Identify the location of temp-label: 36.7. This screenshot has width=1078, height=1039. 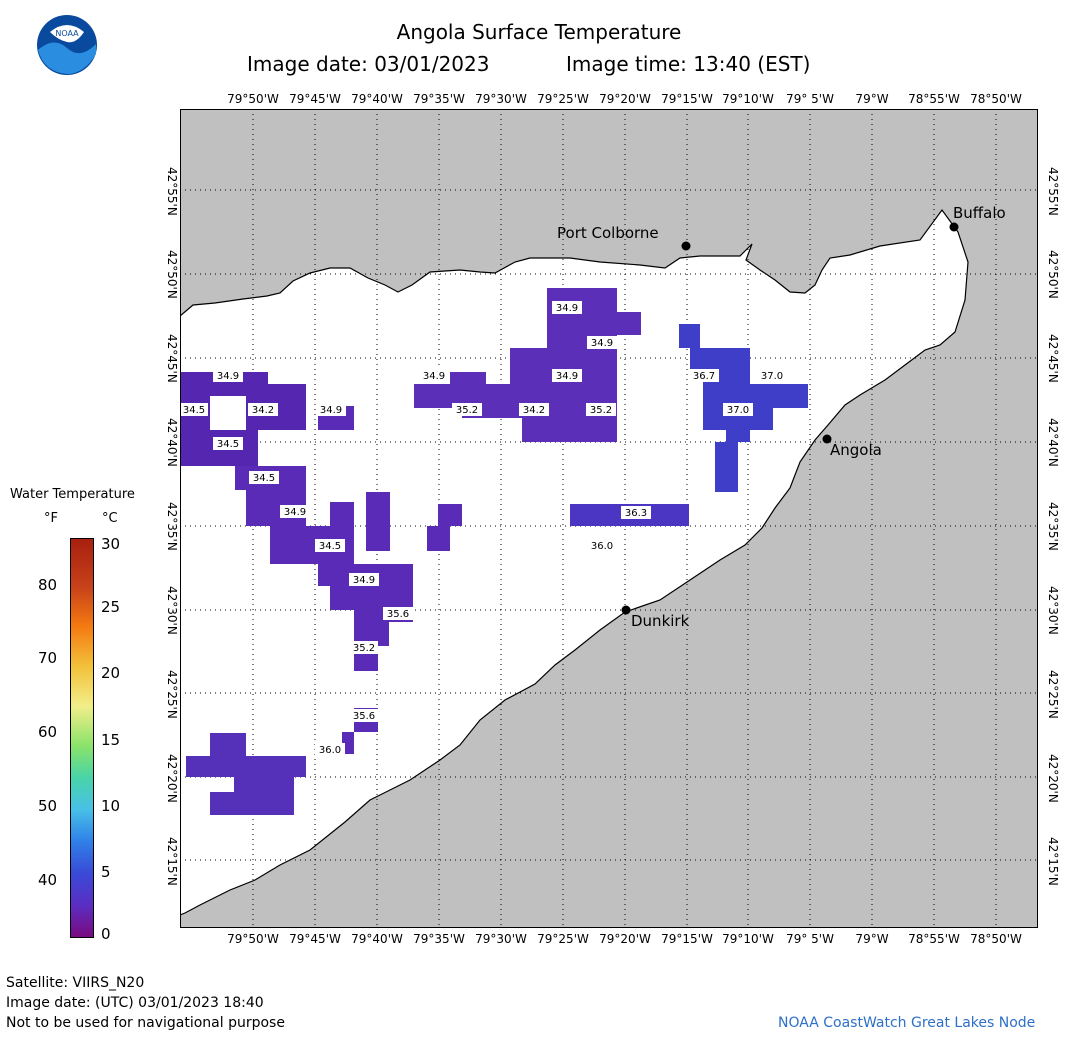
(704, 375).